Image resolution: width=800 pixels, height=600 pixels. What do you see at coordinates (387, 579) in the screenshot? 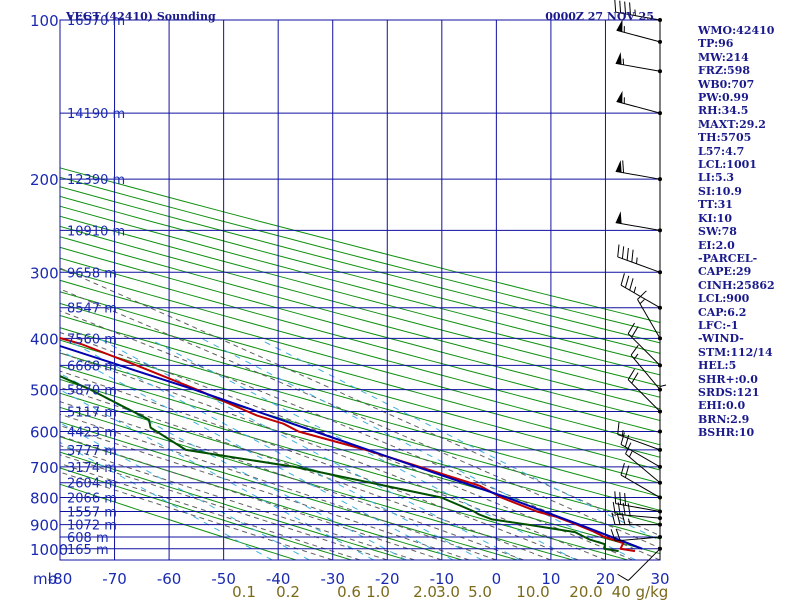
I see `temperature-tick-label: -20` at bounding box center [387, 579].